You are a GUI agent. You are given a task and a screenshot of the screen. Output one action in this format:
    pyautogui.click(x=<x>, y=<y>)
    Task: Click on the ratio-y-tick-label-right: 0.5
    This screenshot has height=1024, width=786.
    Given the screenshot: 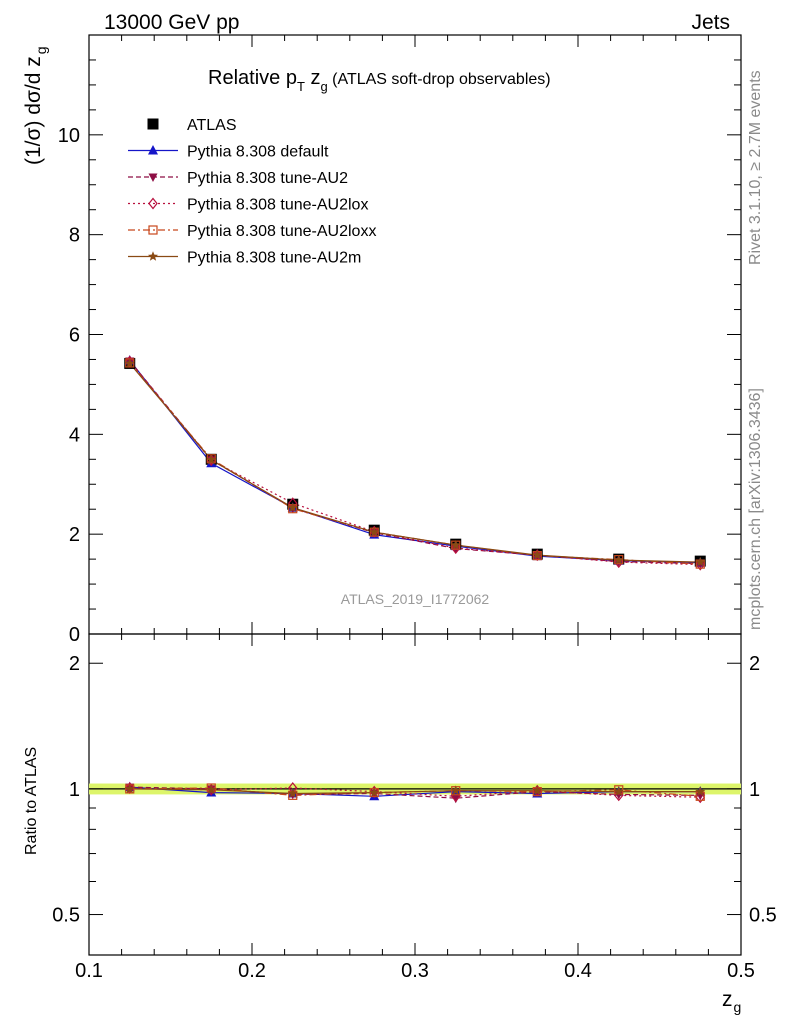 What is the action you would take?
    pyautogui.click(x=763, y=916)
    